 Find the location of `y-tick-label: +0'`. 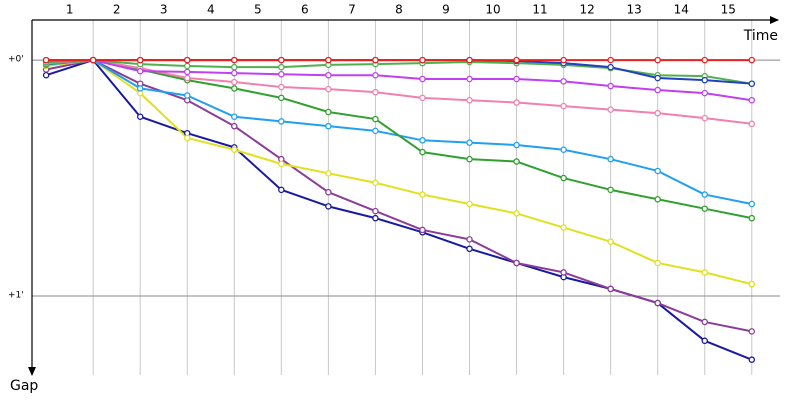

y-tick-label: +0' is located at coordinates (16, 60).